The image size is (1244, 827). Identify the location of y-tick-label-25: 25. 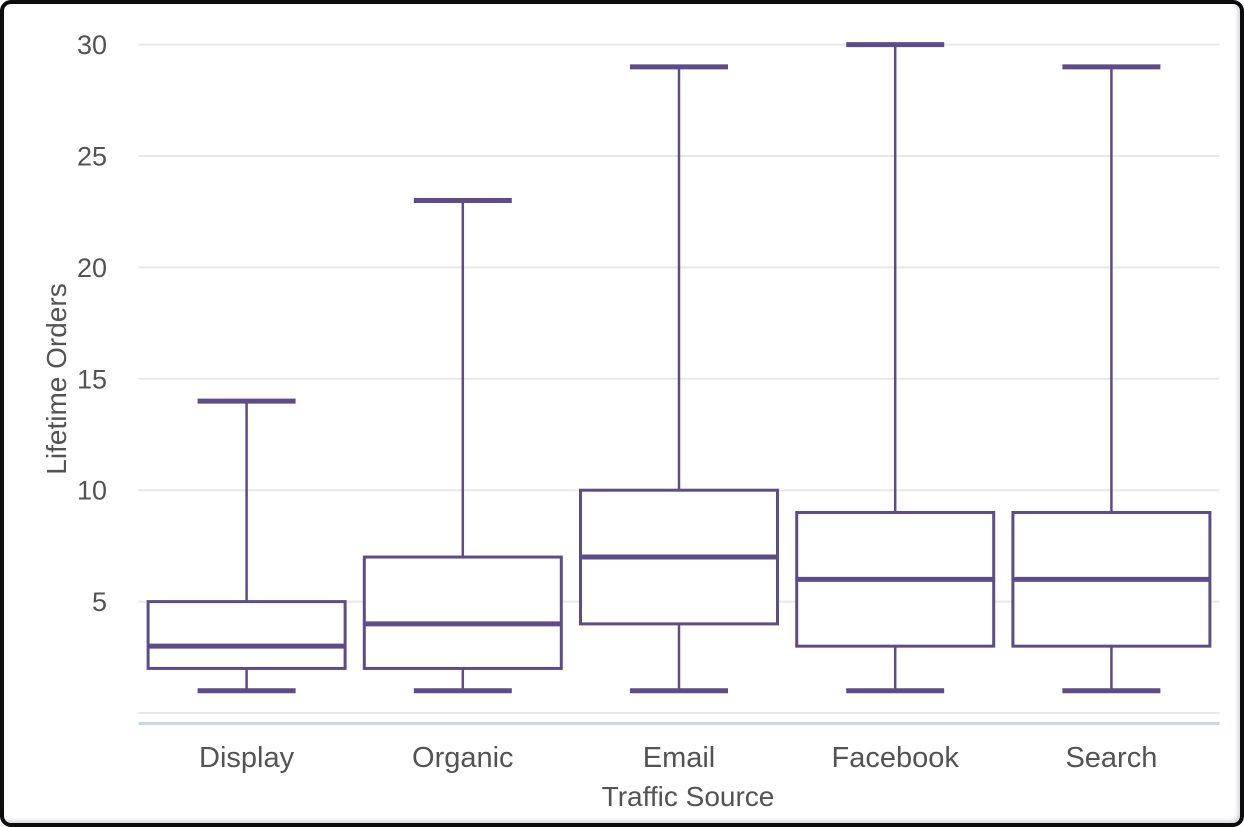
(92, 157).